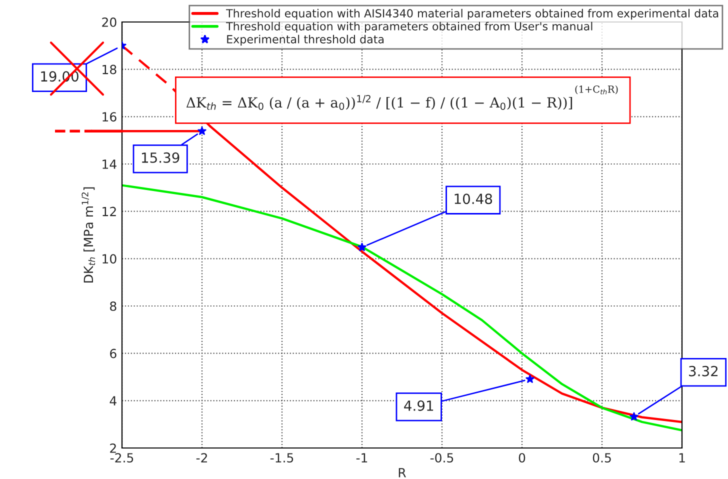 This screenshot has height=479, width=728. What do you see at coordinates (161, 157) in the screenshot?
I see `annotation: 15.39` at bounding box center [161, 157].